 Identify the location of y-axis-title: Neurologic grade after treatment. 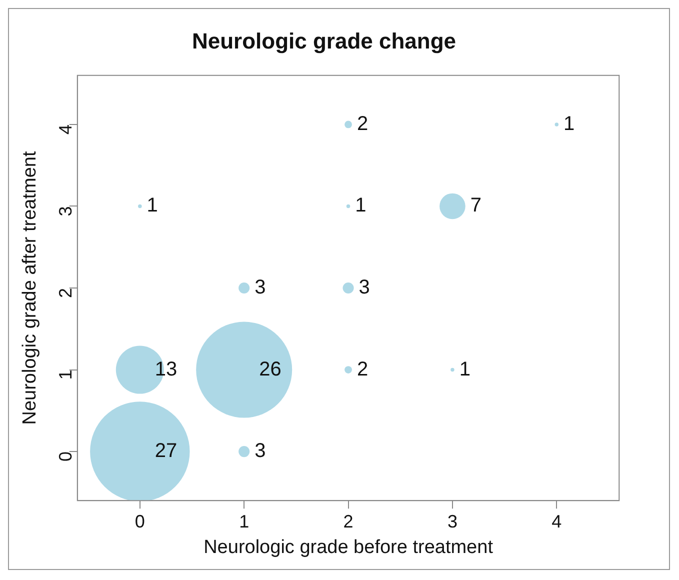
(30, 287).